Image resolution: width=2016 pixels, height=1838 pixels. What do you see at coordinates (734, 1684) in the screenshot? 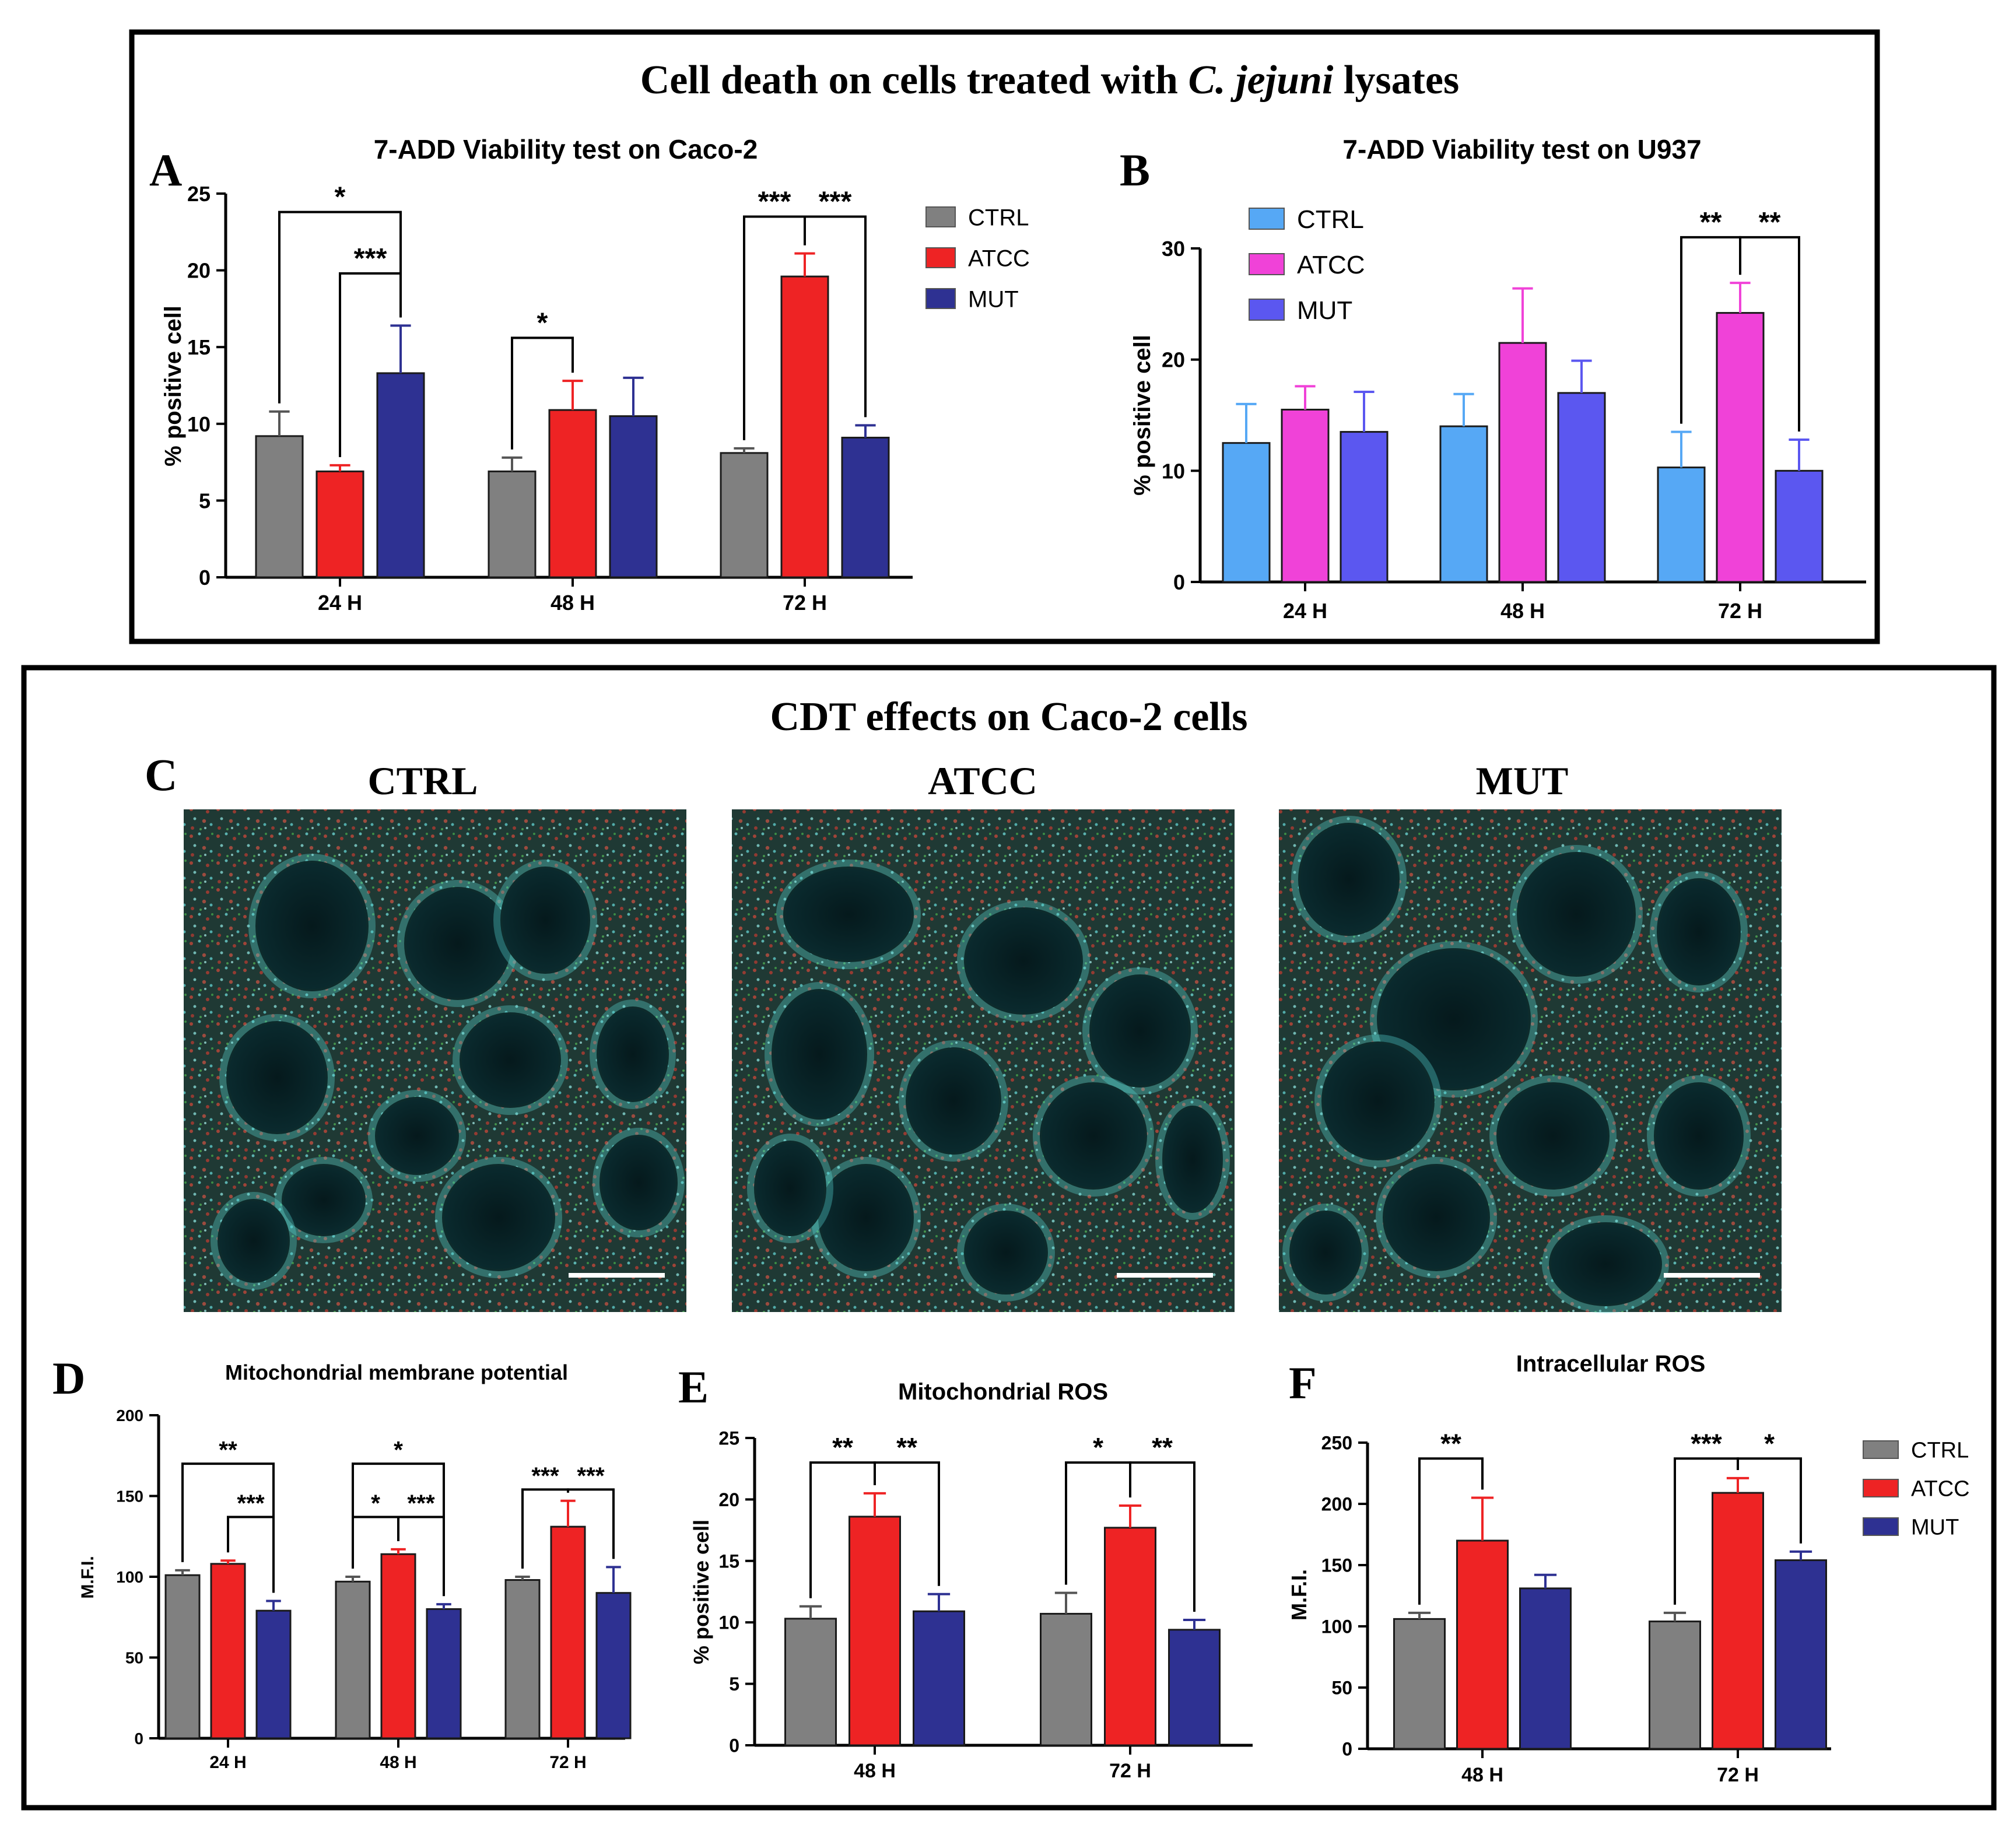
I see `y-tick-label: 5` at bounding box center [734, 1684].